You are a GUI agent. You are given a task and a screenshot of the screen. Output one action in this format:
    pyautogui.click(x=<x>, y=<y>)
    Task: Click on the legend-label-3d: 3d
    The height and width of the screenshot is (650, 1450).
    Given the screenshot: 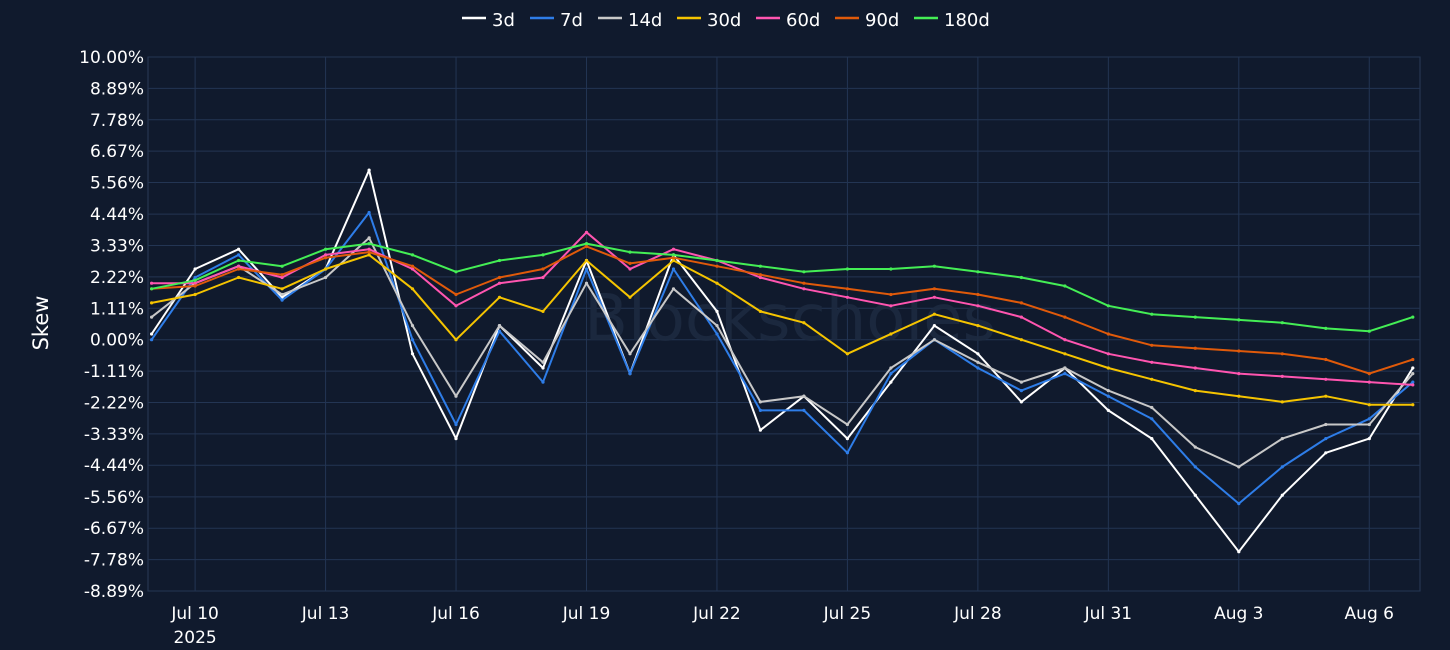 What is the action you would take?
    pyautogui.click(x=503, y=20)
    